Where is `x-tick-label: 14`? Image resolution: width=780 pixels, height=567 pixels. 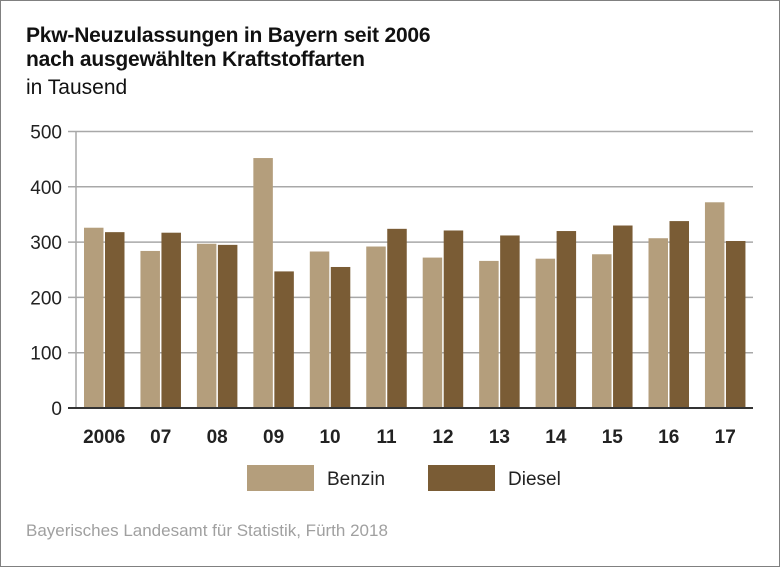
x-tick-label: 14 is located at coordinates (556, 437).